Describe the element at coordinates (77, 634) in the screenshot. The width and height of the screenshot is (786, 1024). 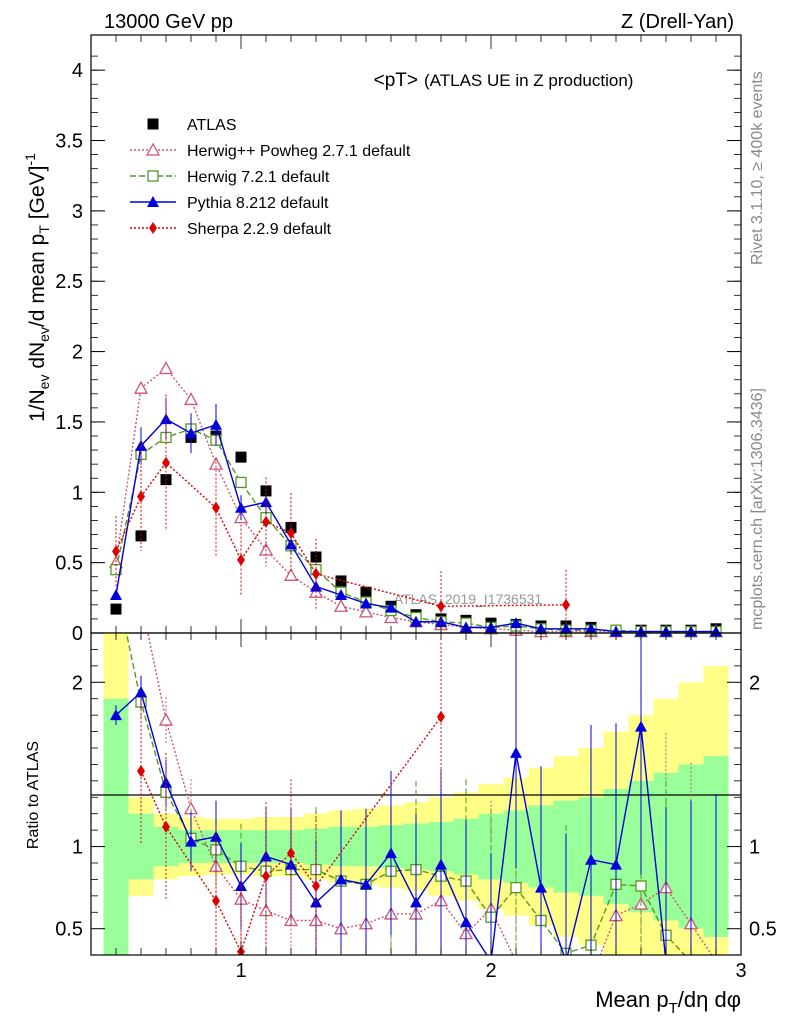
I see `main-y-tick-label: 0` at that location.